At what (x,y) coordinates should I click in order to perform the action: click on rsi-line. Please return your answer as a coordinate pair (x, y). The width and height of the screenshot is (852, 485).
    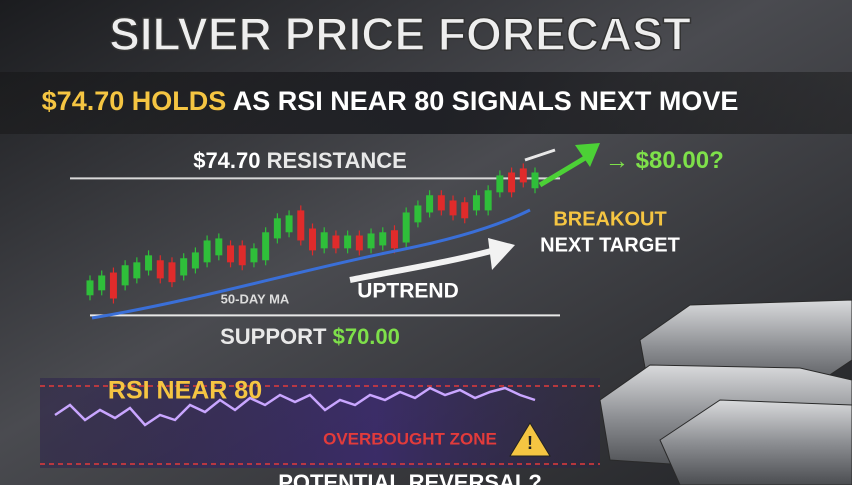
    Looking at the image, I should click on (295, 406).